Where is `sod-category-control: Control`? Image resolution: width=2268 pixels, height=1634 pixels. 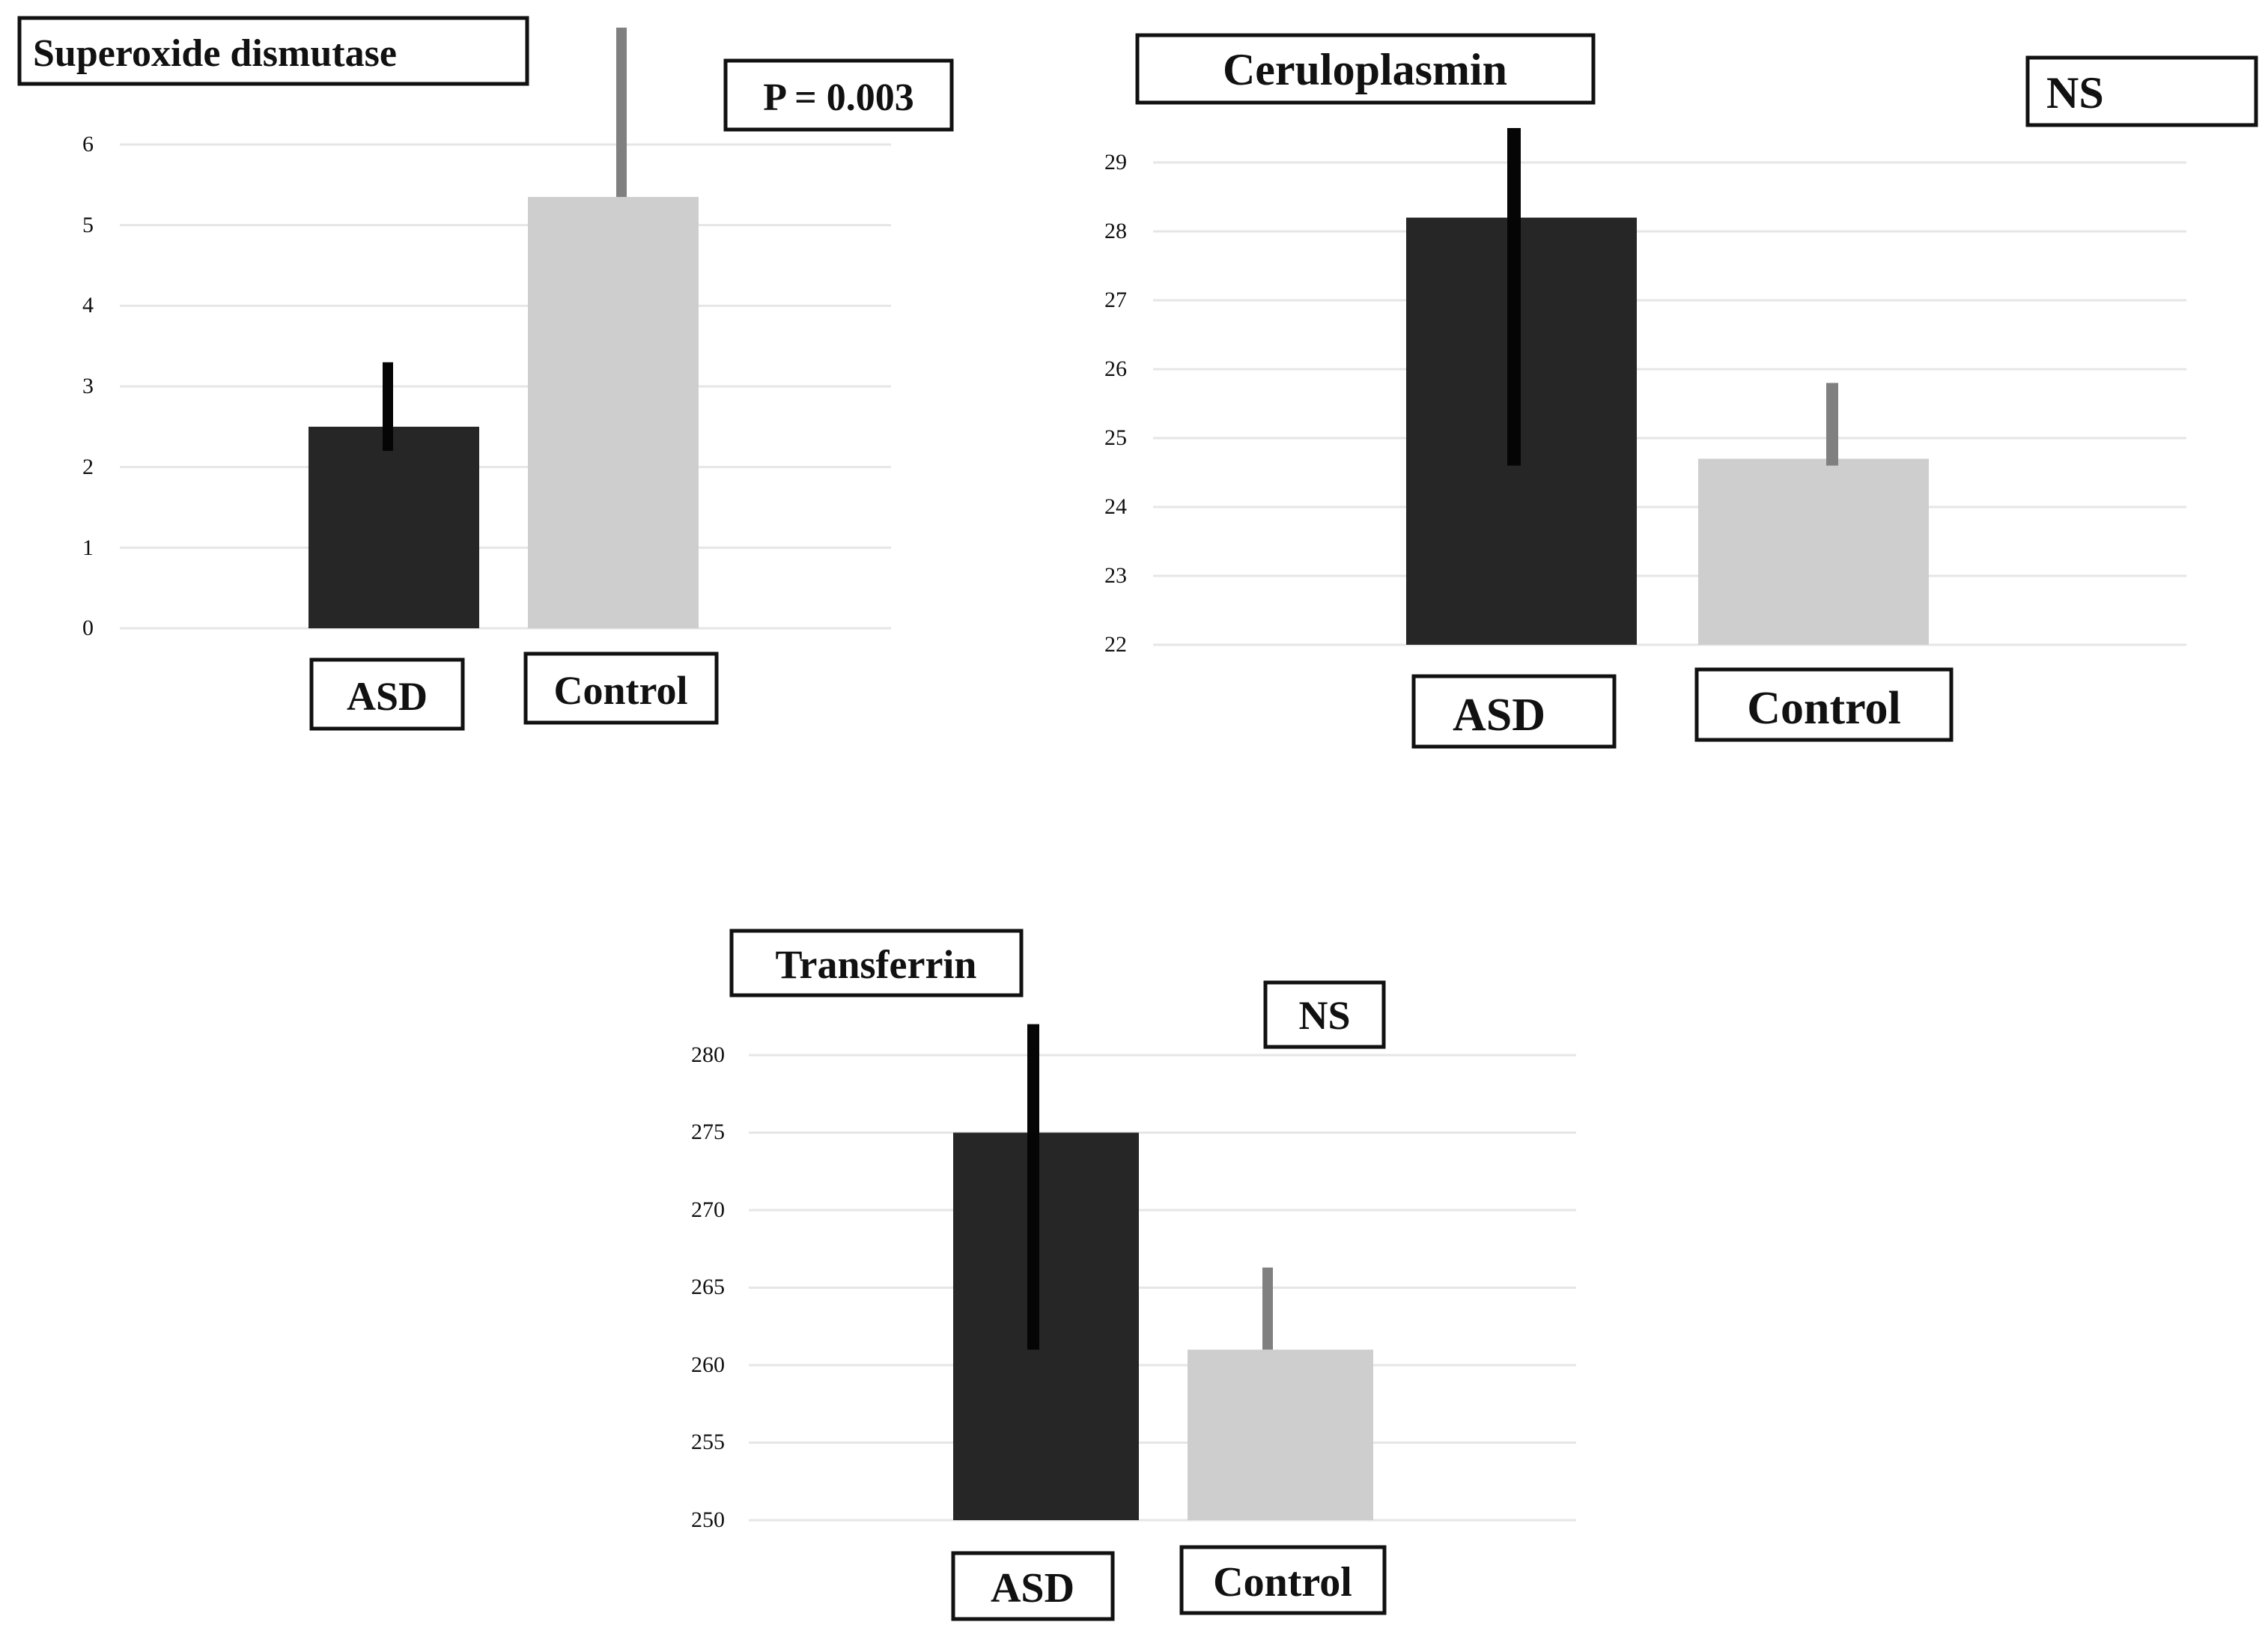 sod-category-control: Control is located at coordinates (620, 690).